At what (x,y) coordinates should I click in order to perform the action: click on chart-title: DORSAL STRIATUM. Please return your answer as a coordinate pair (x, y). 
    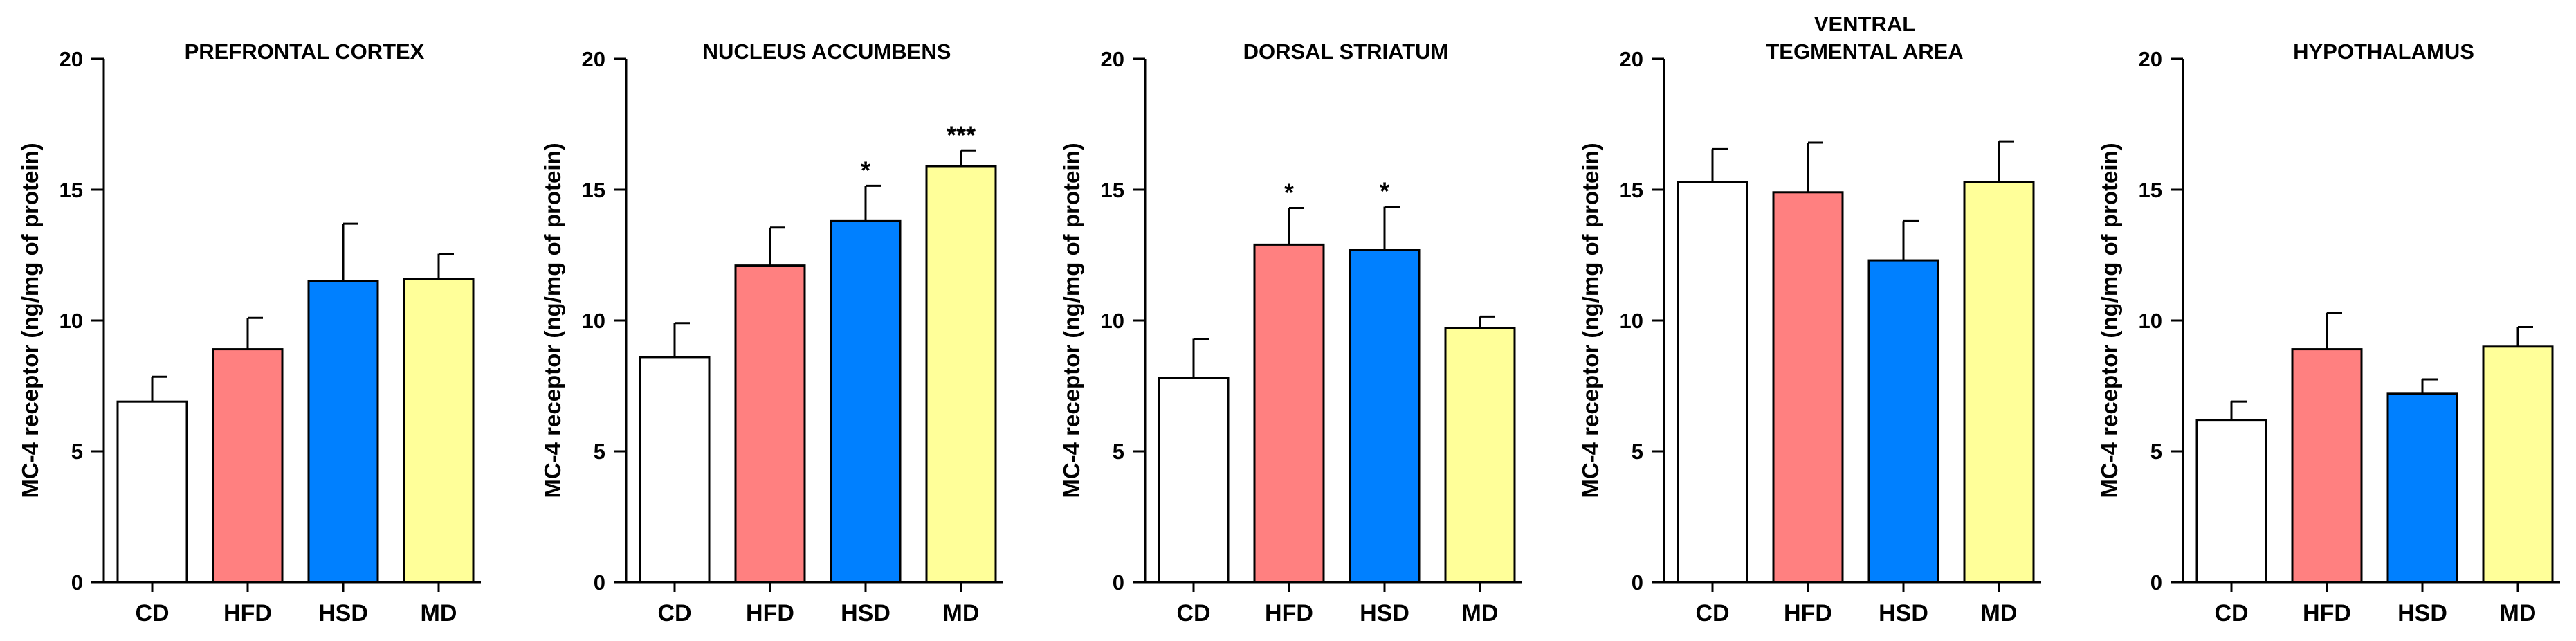
    Looking at the image, I should click on (1346, 51).